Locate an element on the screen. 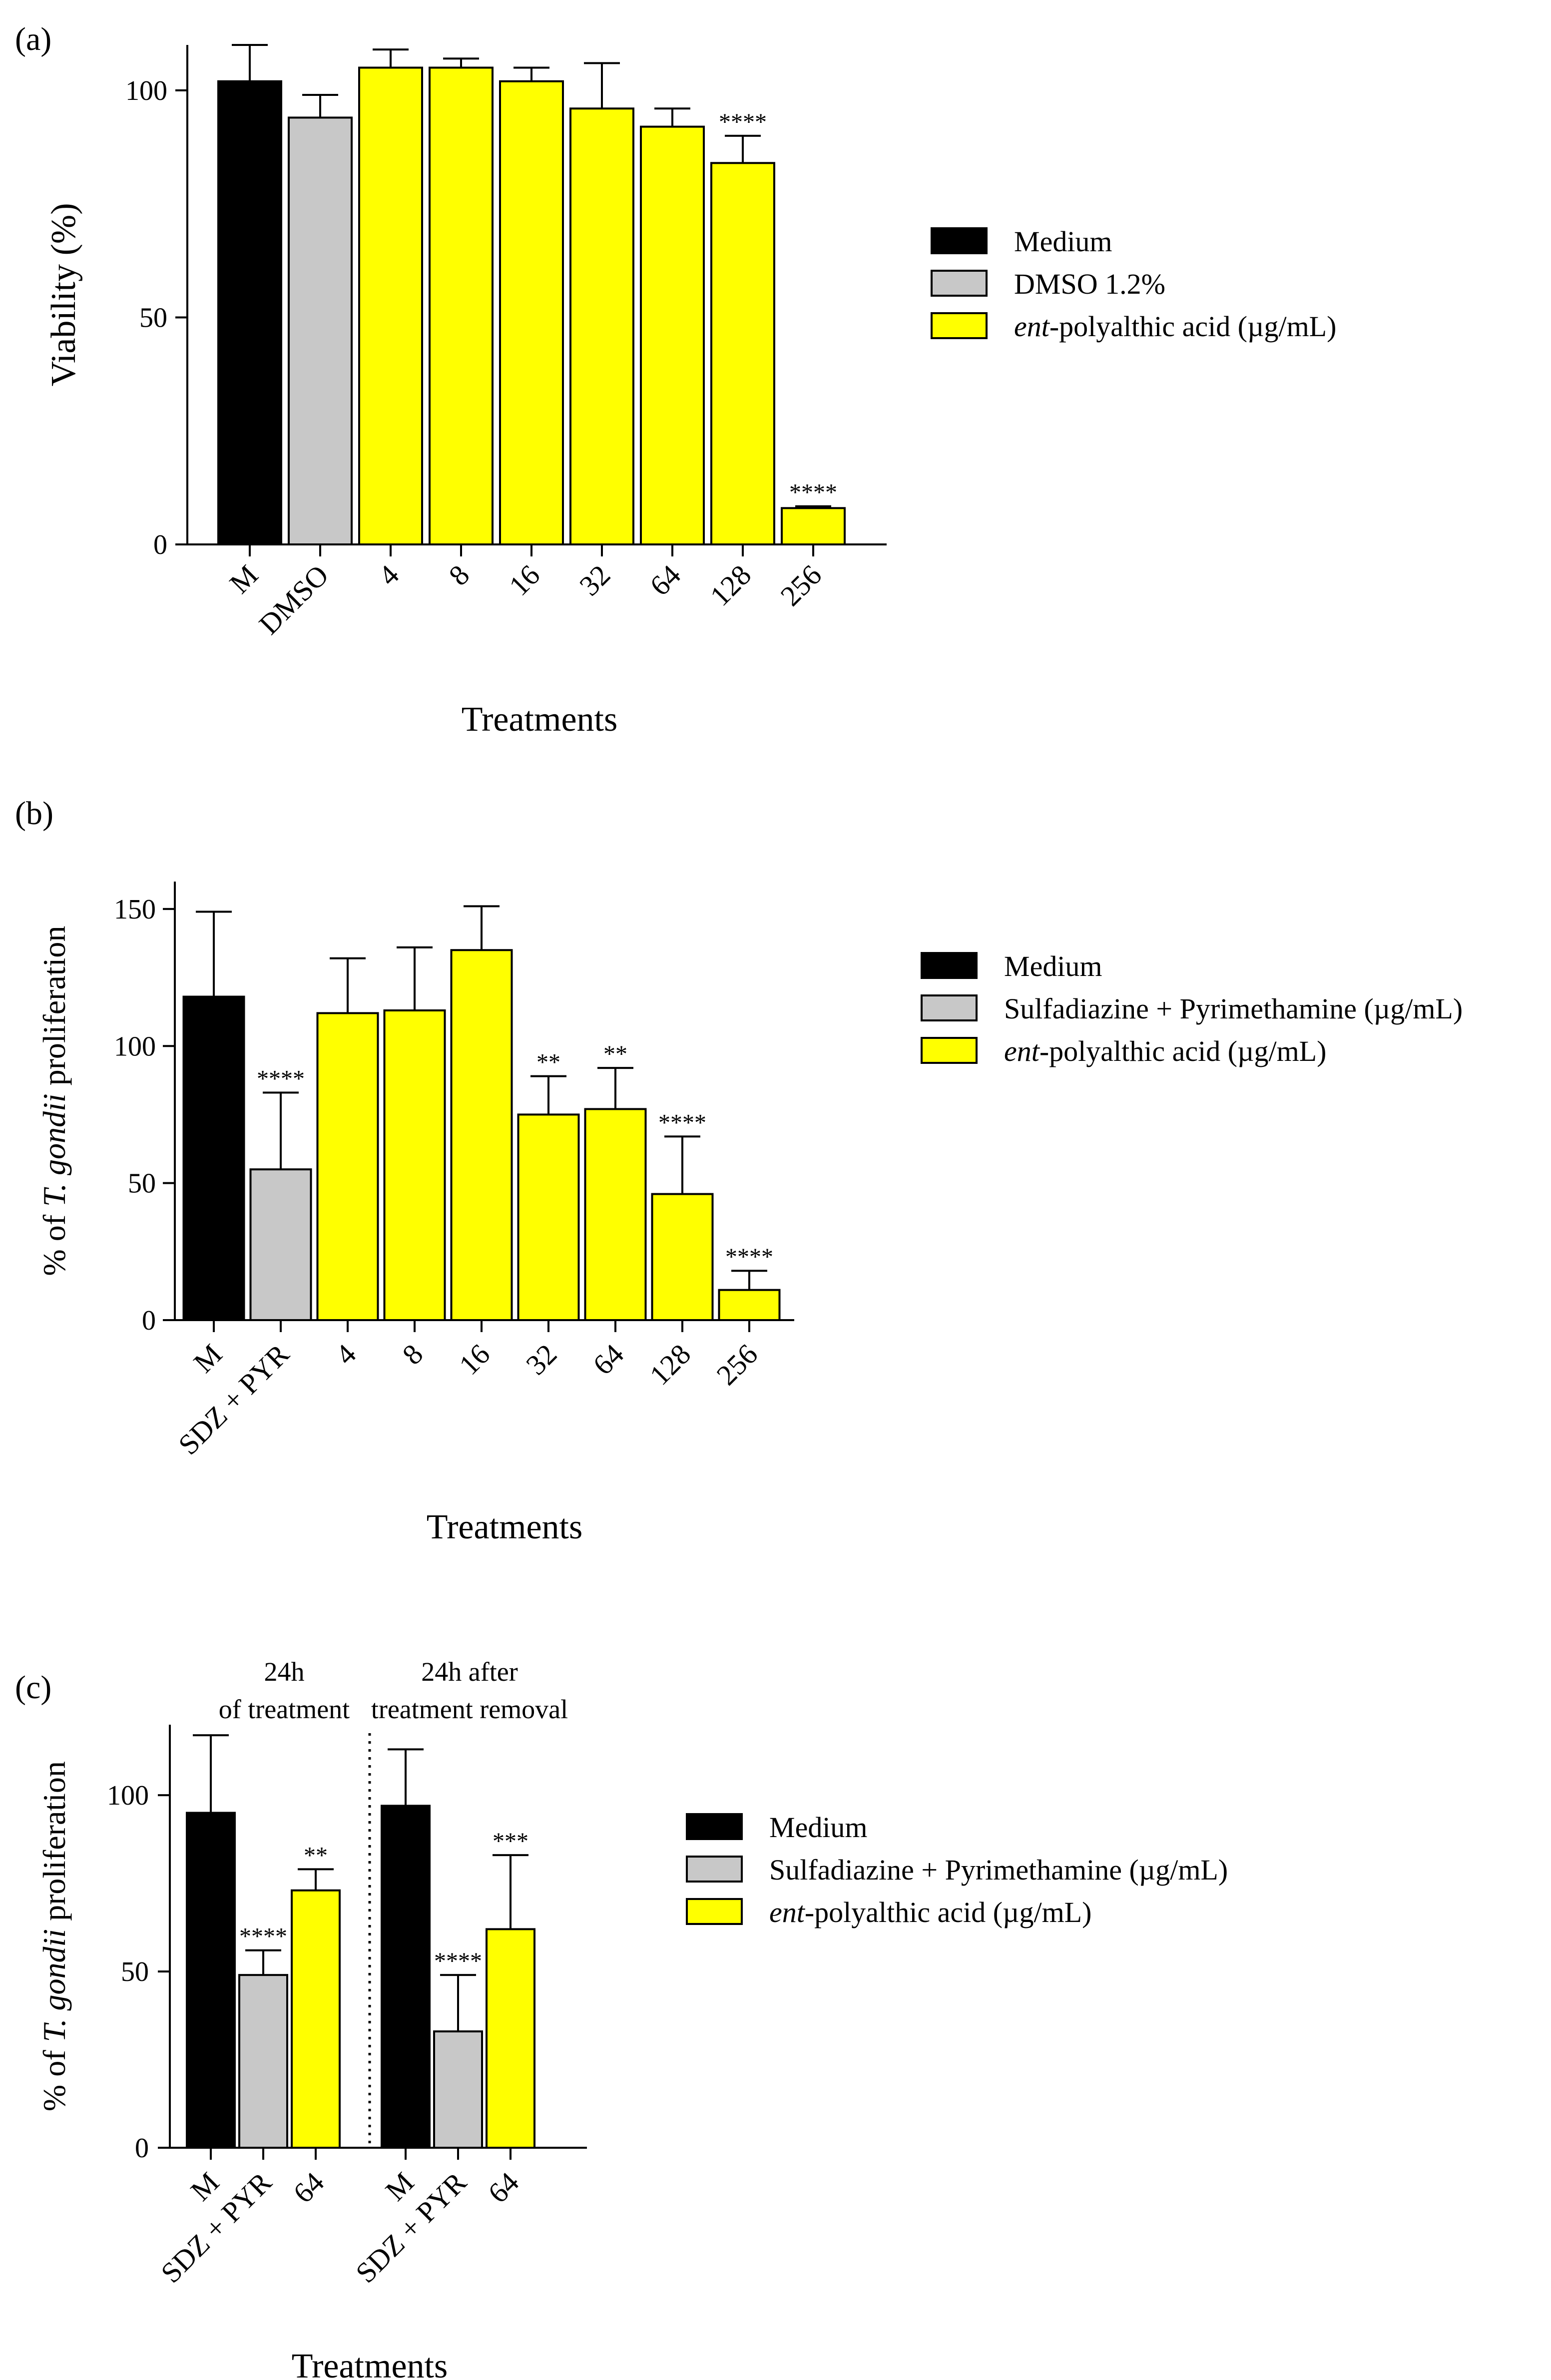 The height and width of the screenshot is (2380, 1551). section-title: of treatment is located at coordinates (284, 1709).